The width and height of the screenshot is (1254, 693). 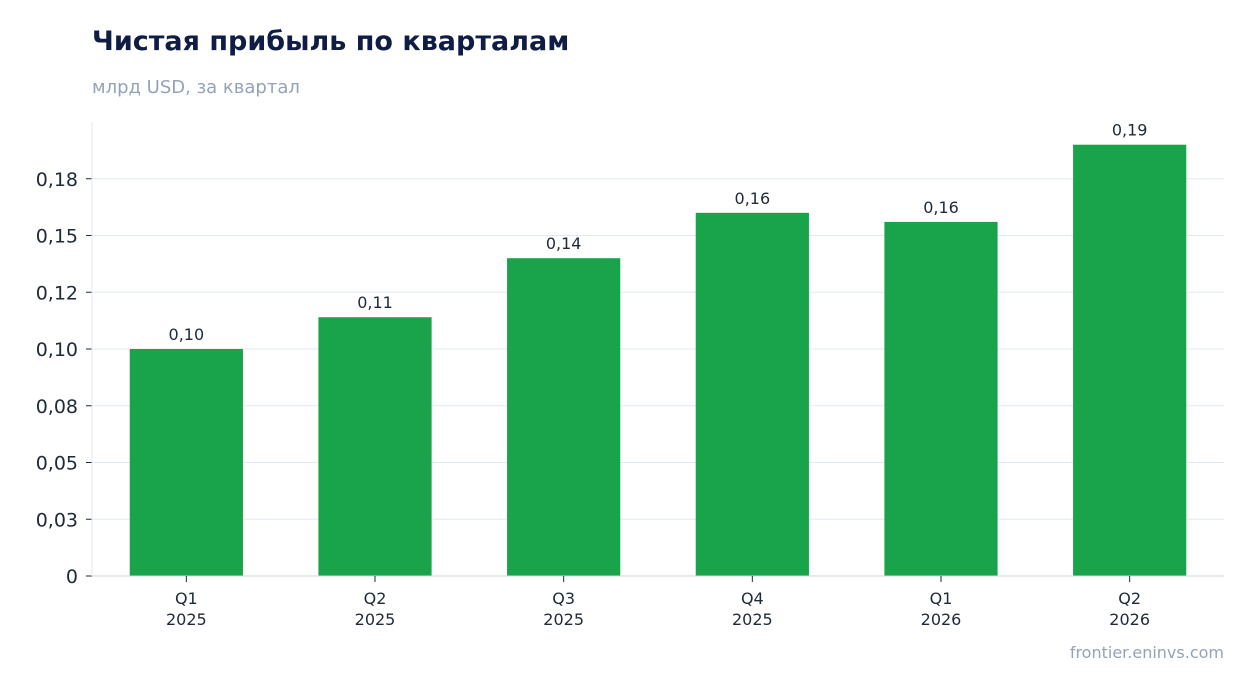 What do you see at coordinates (57, 407) in the screenshot?
I see `y-tick-label: 0,08` at bounding box center [57, 407].